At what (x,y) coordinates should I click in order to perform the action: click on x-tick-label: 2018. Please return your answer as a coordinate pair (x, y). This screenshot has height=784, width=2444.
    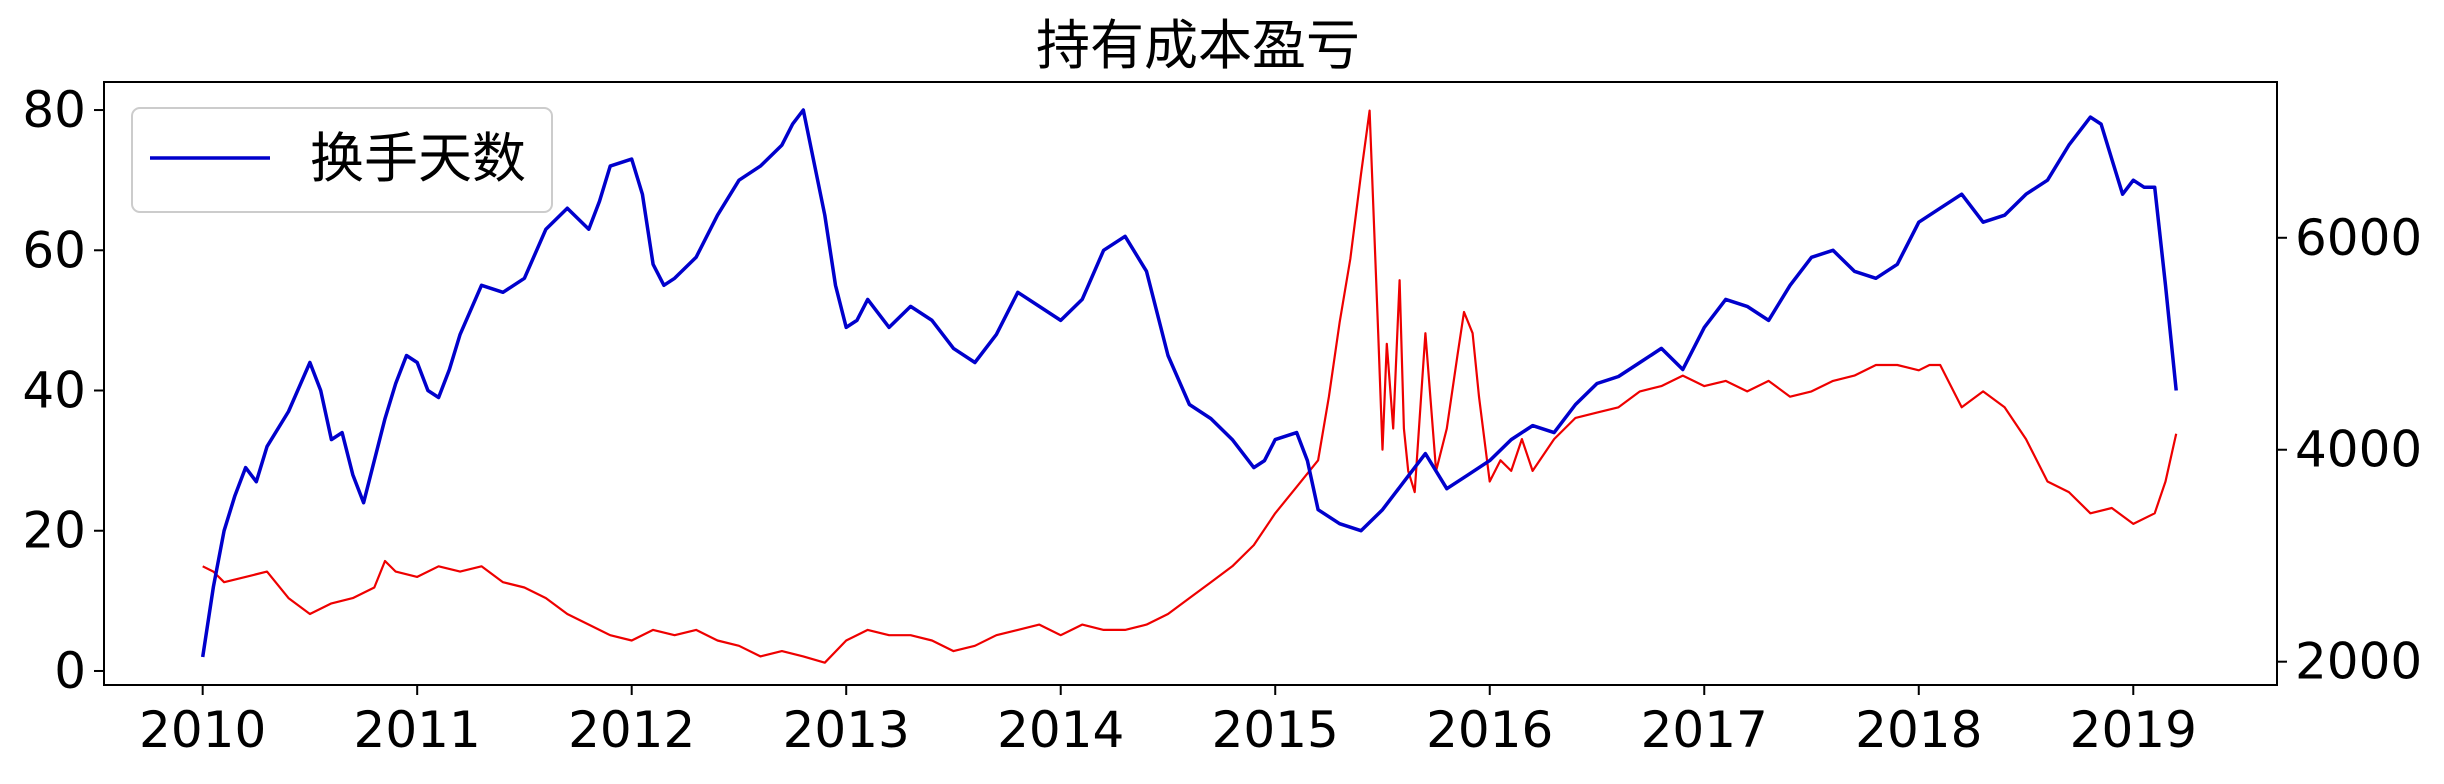
    Looking at the image, I should click on (1918, 730).